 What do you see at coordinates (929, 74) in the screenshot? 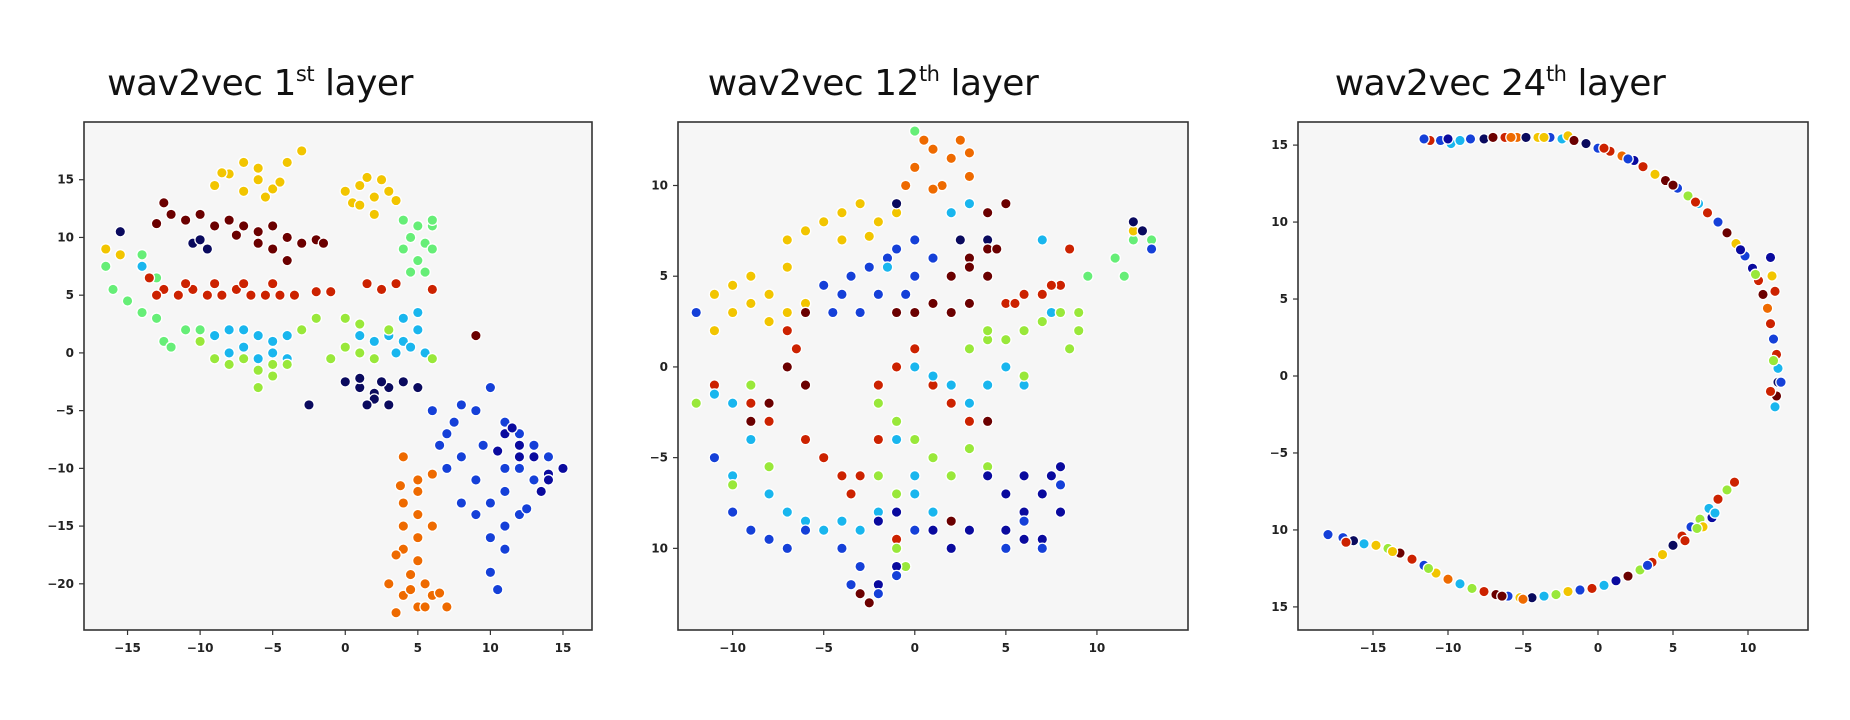
I see `title-sup: th` at bounding box center [929, 74].